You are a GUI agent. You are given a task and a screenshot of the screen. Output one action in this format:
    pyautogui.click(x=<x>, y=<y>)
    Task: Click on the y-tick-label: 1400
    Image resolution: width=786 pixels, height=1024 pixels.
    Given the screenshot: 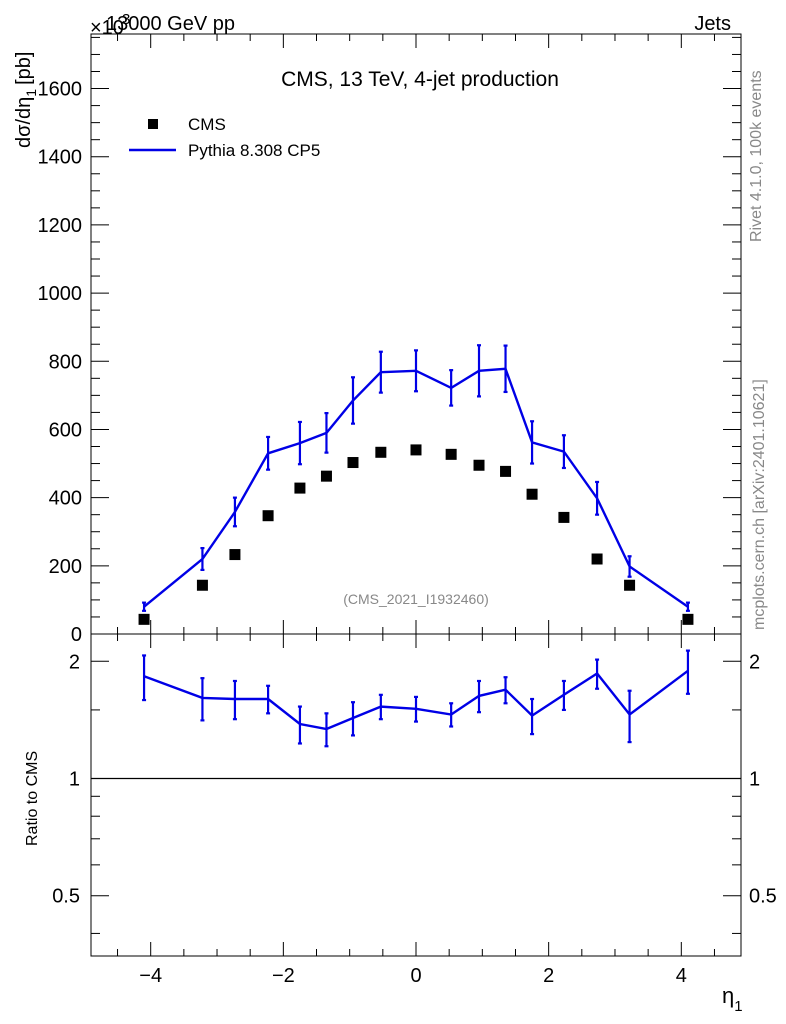 What is the action you would take?
    pyautogui.click(x=60, y=158)
    